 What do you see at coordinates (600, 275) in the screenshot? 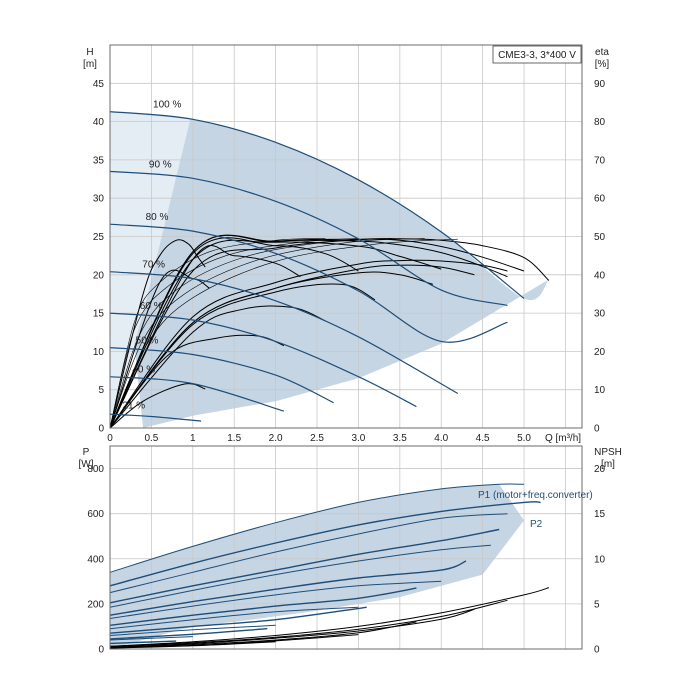
I see `qh-right-tick-label: 40` at bounding box center [600, 275].